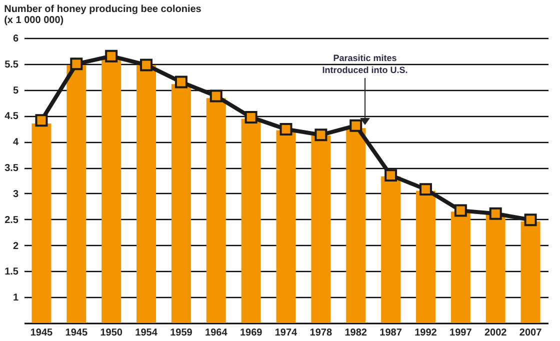  Describe the element at coordinates (15, 194) in the screenshot. I see `y-tick-label: 3` at that location.